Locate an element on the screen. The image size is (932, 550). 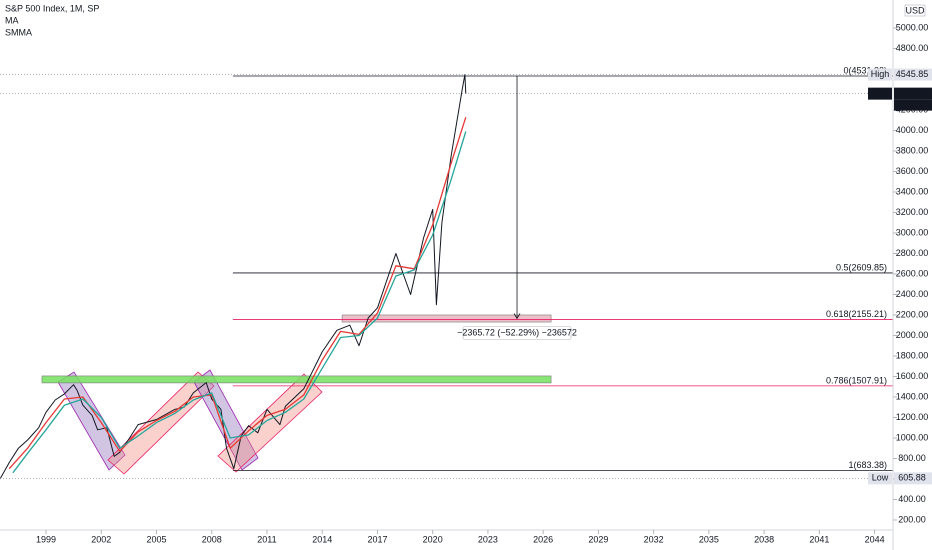
tag-time-box is located at coordinates (913, 105).